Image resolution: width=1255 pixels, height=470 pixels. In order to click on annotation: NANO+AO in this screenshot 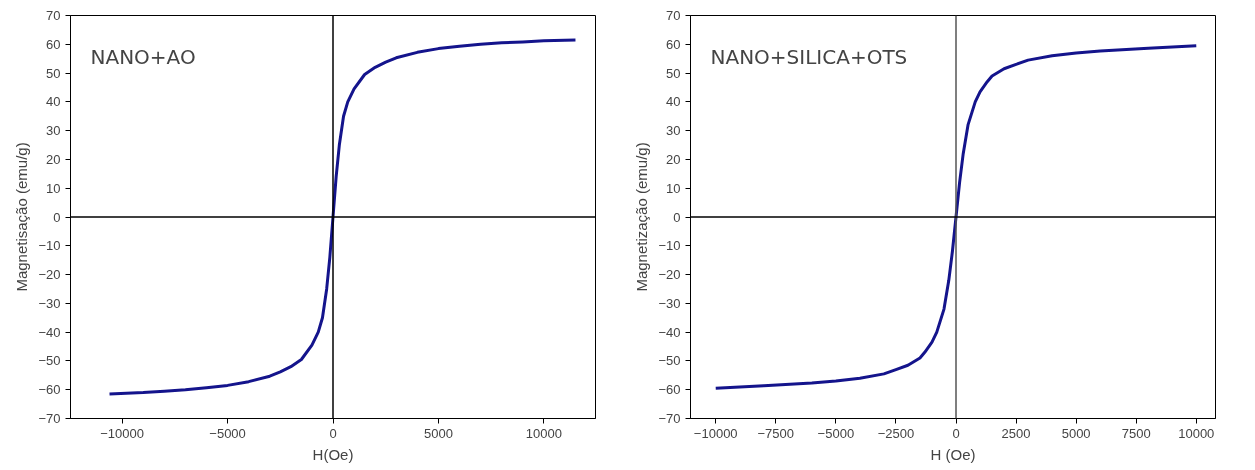, I will do `click(143, 56)`.